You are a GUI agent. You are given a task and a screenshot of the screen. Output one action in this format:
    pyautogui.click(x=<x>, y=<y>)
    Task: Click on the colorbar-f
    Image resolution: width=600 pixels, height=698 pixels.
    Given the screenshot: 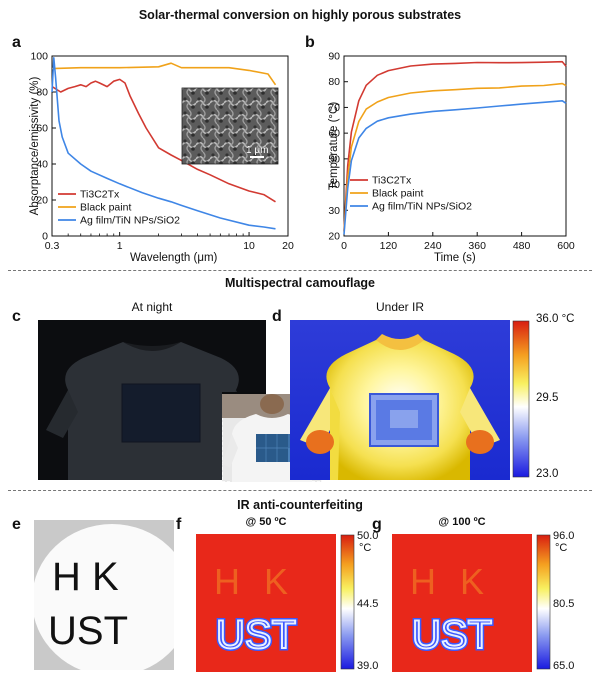 What is the action you would take?
    pyautogui.click(x=347, y=602)
    